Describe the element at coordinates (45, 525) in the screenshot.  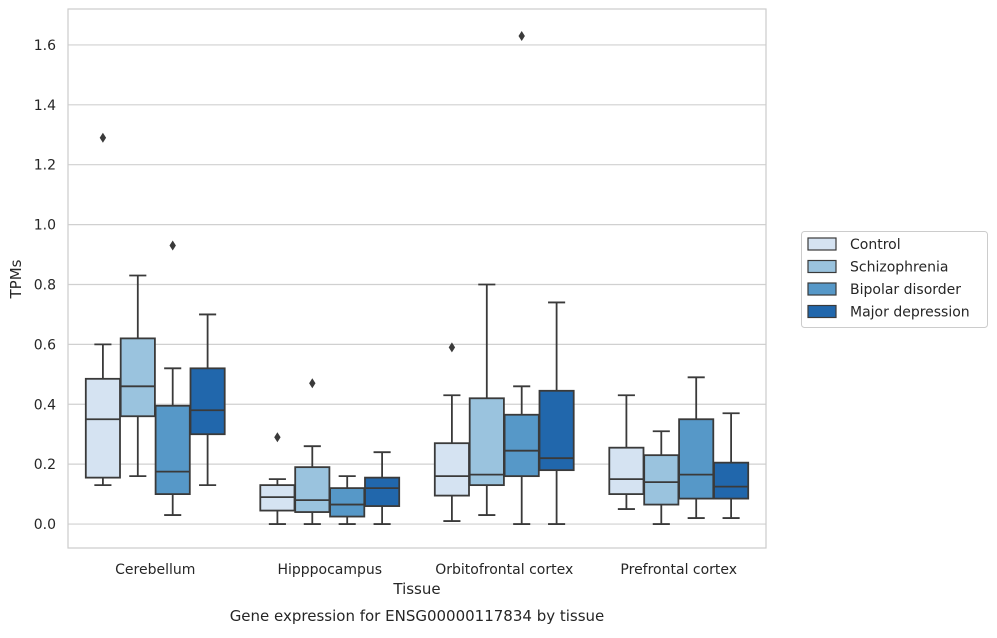
I see `y-tick-label: 0.0` at that location.